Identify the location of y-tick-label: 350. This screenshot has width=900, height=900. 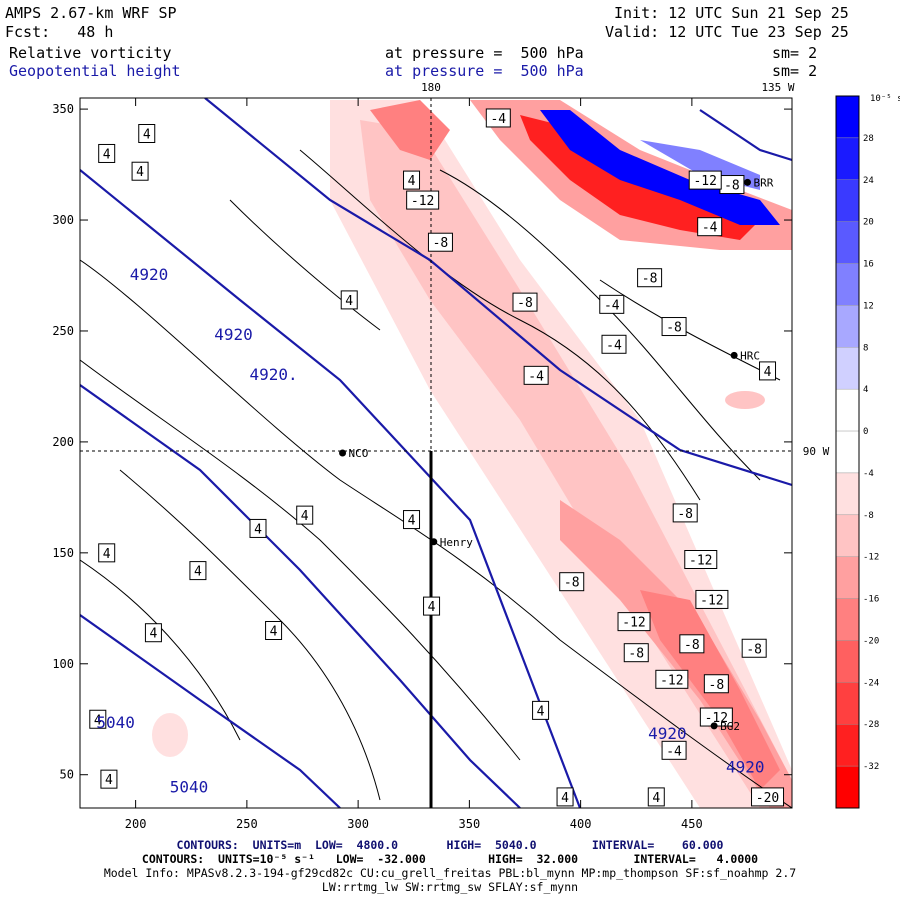
(63, 109).